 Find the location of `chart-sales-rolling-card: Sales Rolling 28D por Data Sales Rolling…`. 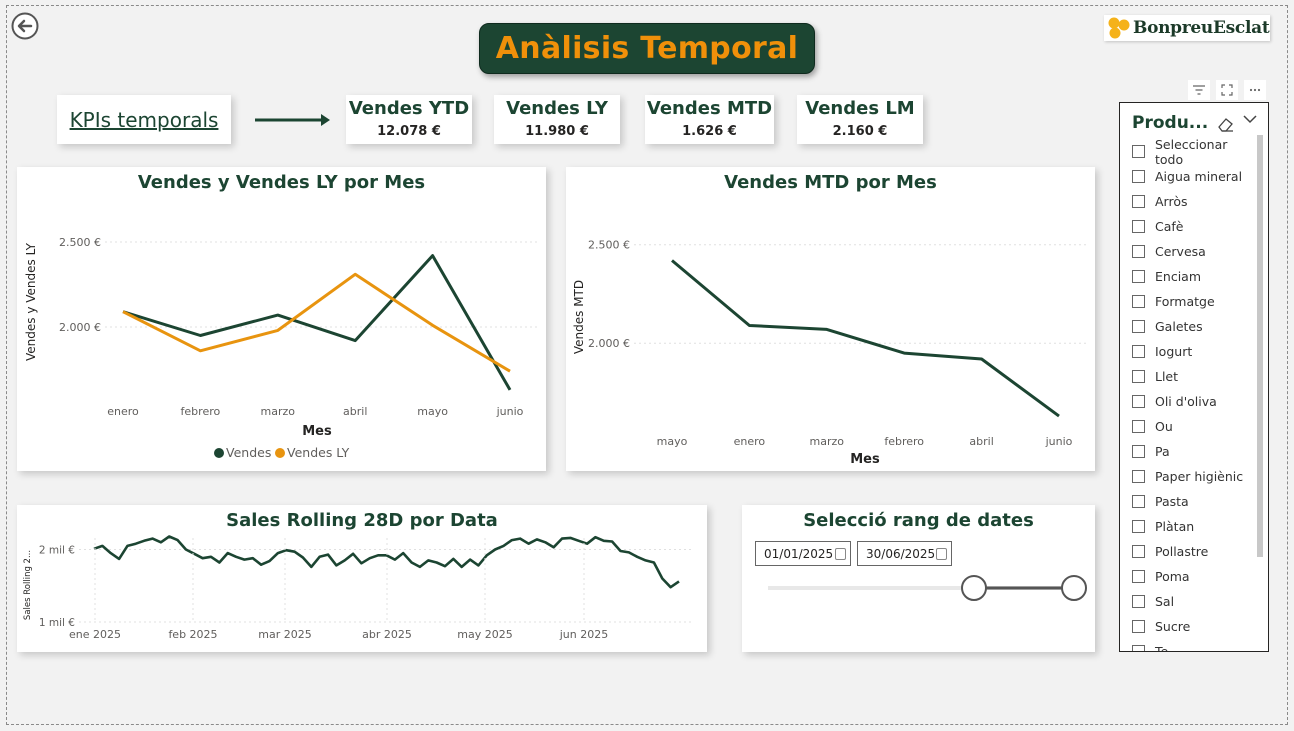

chart-sales-rolling-card: Sales Rolling 28D por Data Sales Rolling… is located at coordinates (362, 578).